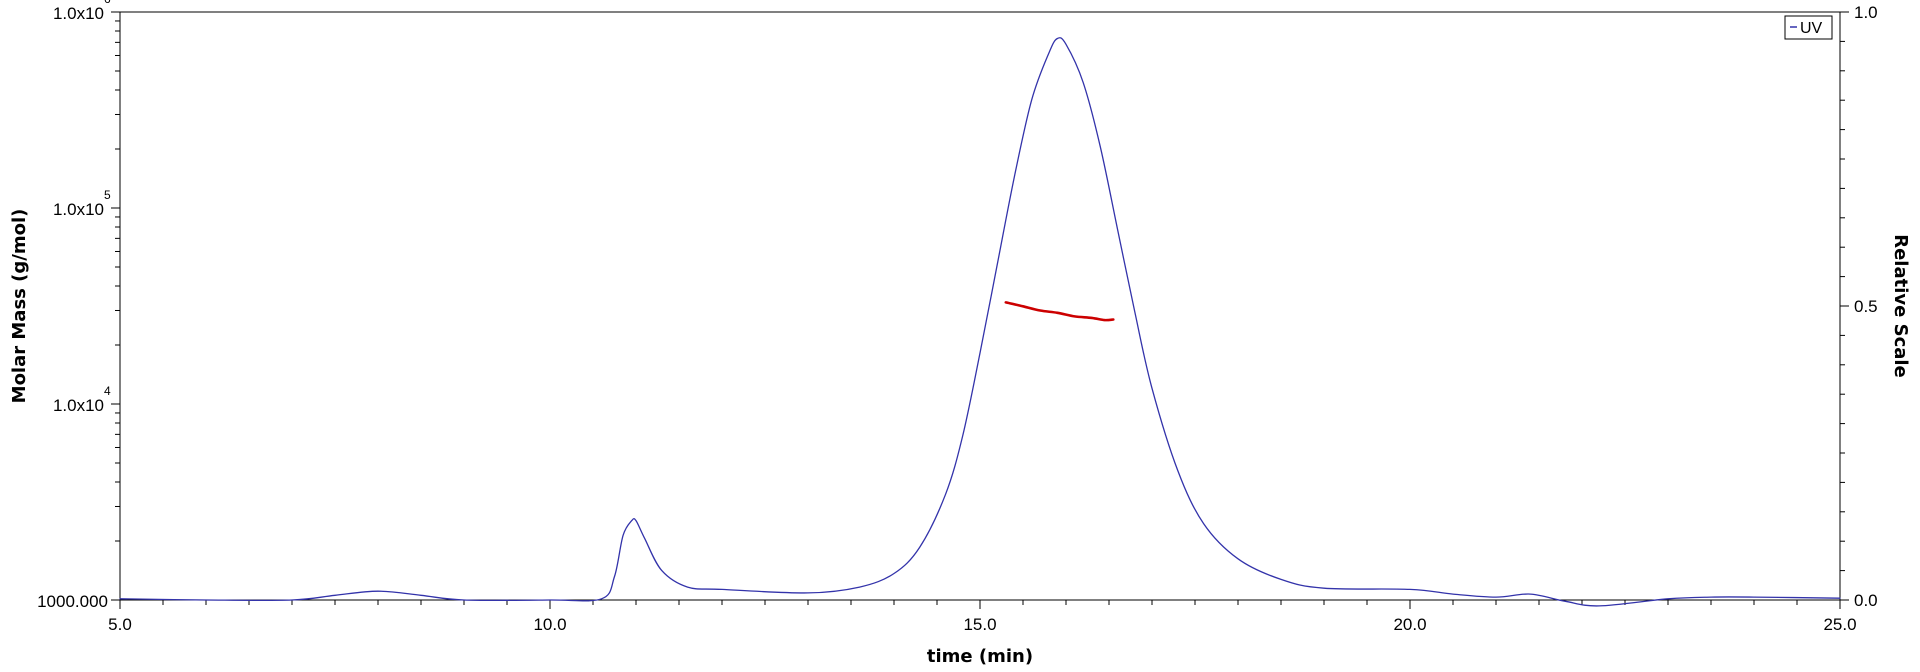 The image size is (1920, 672). Describe the element at coordinates (549, 624) in the screenshot. I see `x-tick-label: 10.0` at that location.